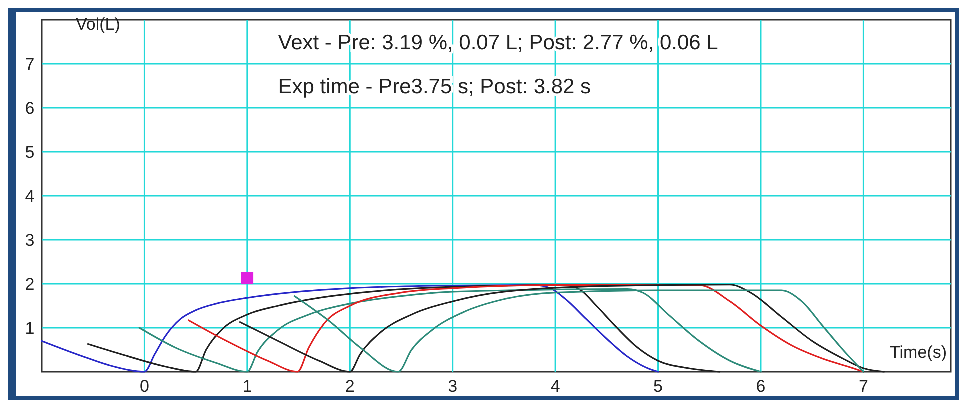 This screenshot has width=967, height=408. I want to click on x-tick-label: 0, so click(145, 386).